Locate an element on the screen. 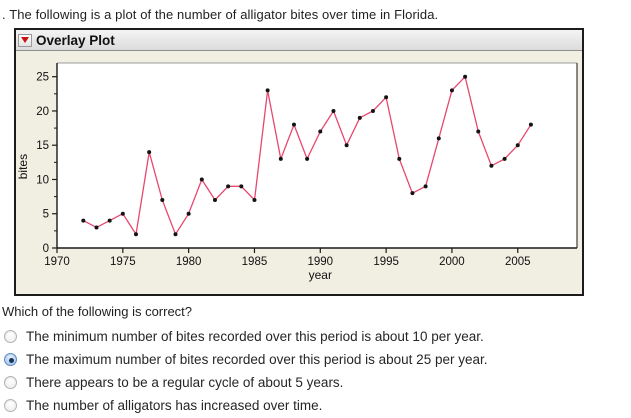 The height and width of the screenshot is (418, 631). svg-text: 1975 is located at coordinates (123, 262).